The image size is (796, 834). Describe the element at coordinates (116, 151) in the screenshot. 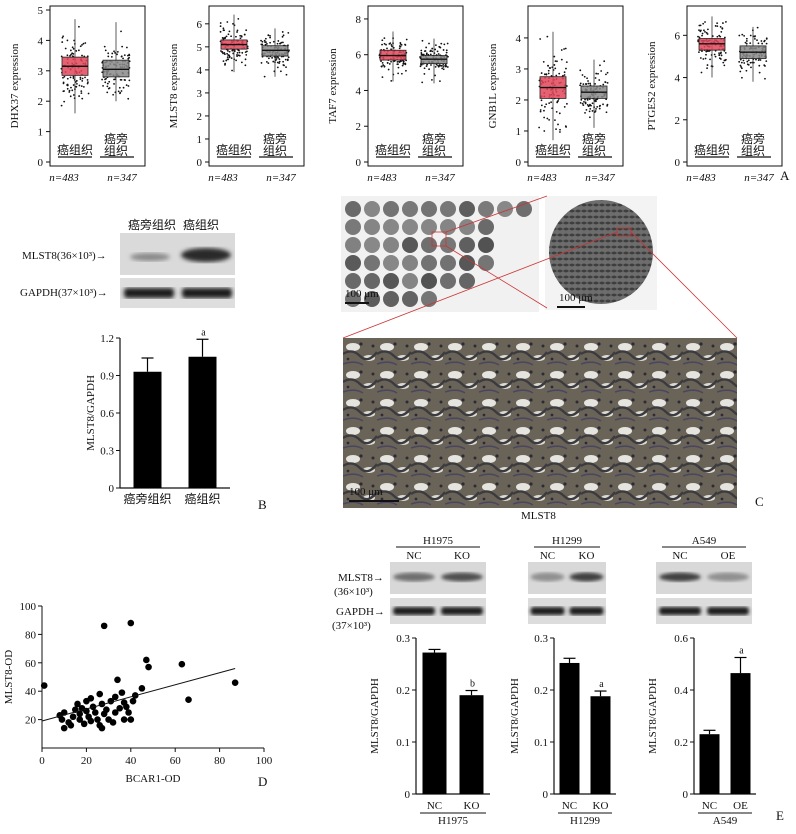

I see `x-label-adjacent-2: 组织` at that location.